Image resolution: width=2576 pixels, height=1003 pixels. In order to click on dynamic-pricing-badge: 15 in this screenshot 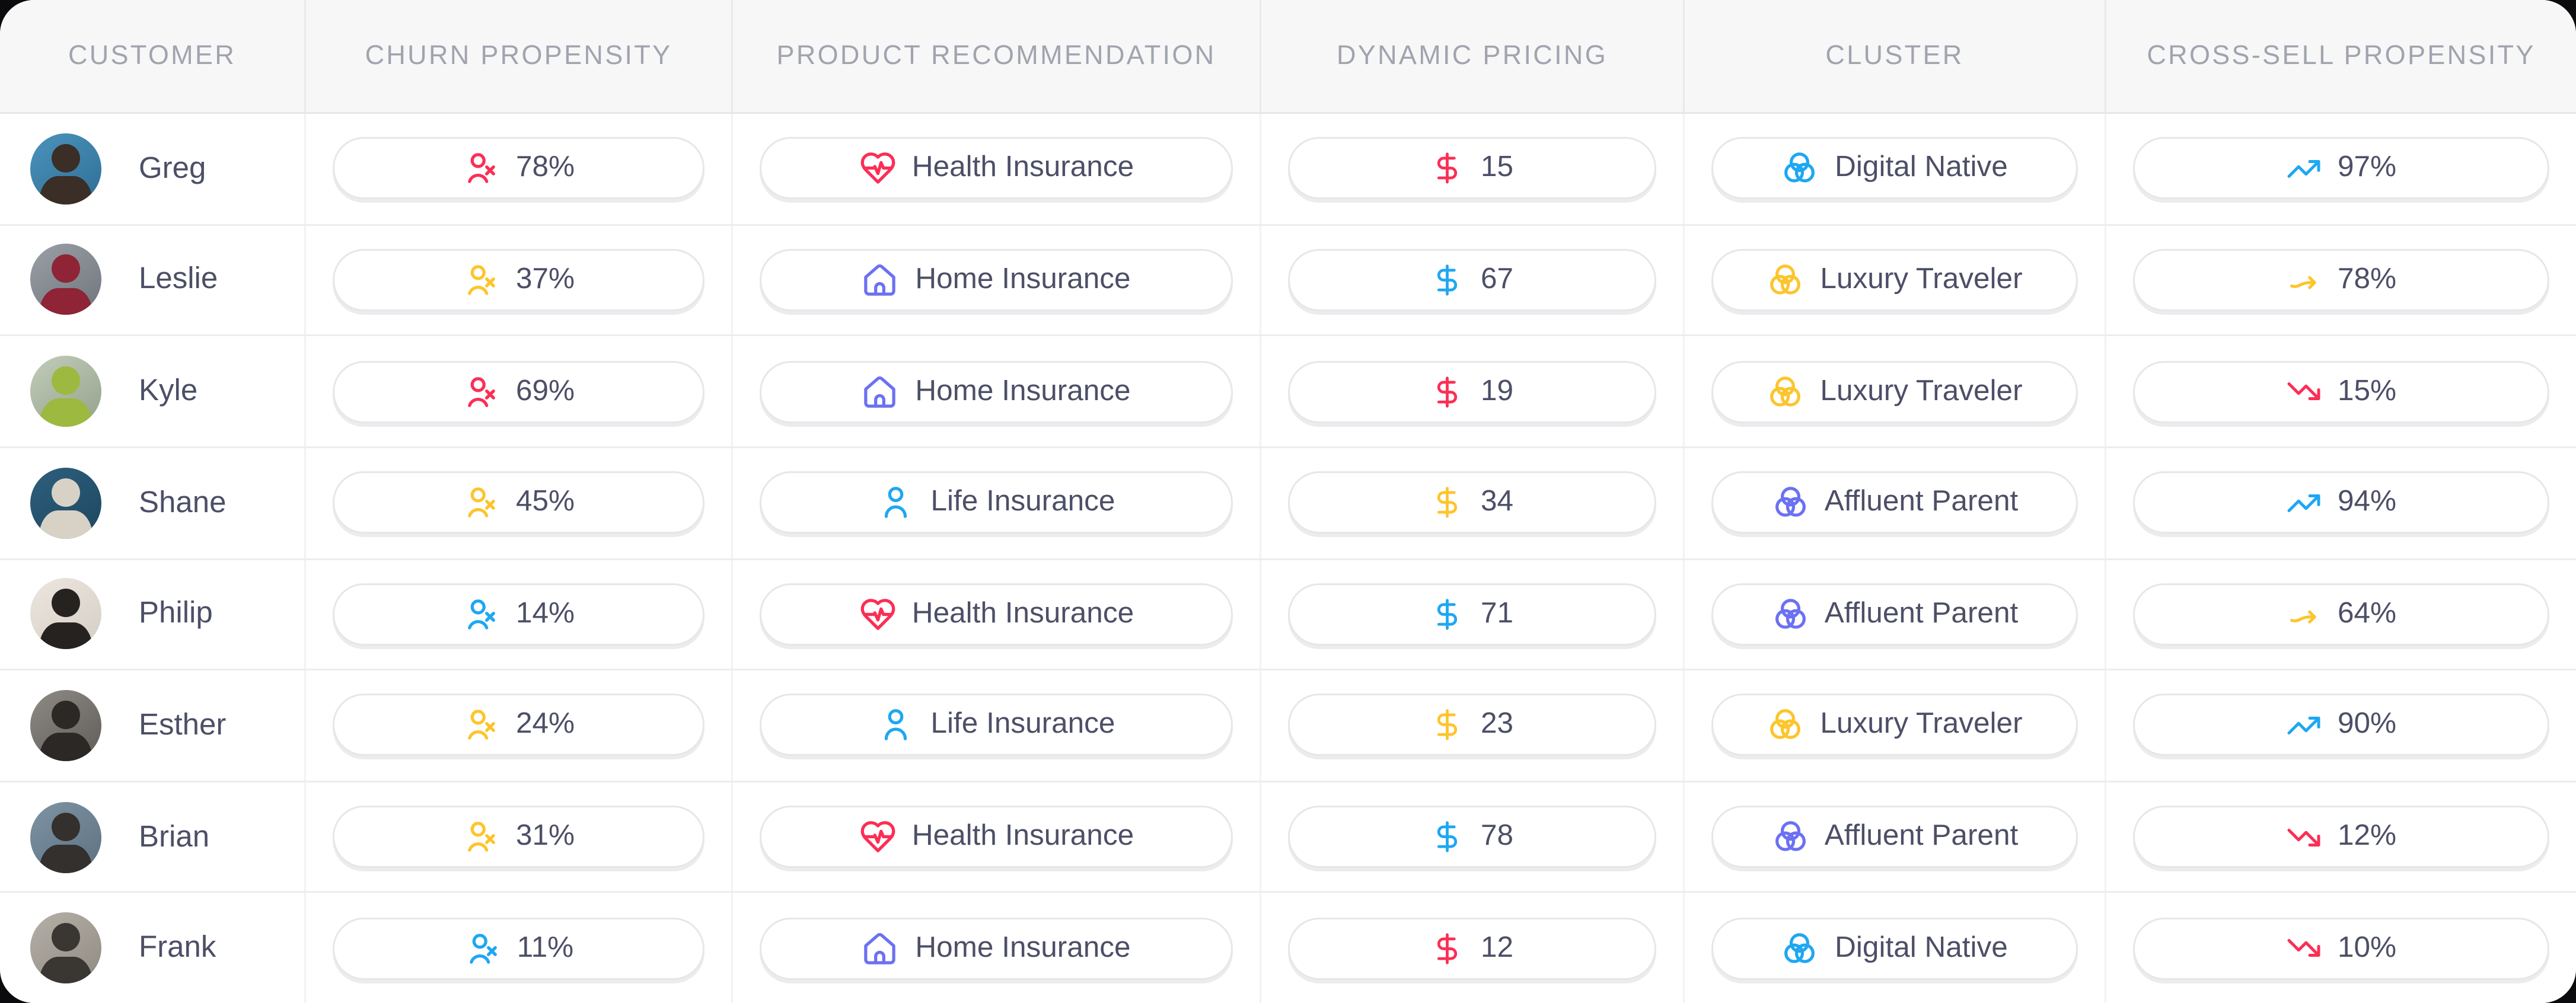, I will do `click(1472, 168)`.